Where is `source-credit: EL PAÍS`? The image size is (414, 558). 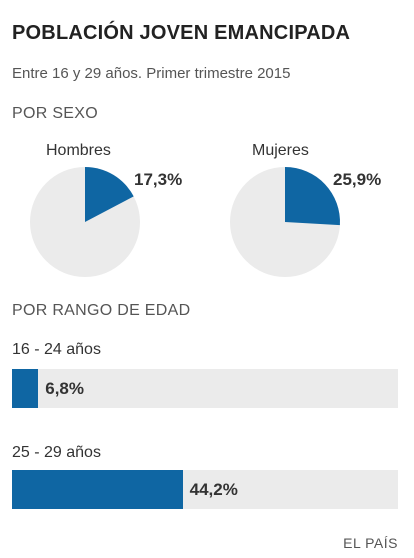 source-credit: EL PAÍS is located at coordinates (370, 543).